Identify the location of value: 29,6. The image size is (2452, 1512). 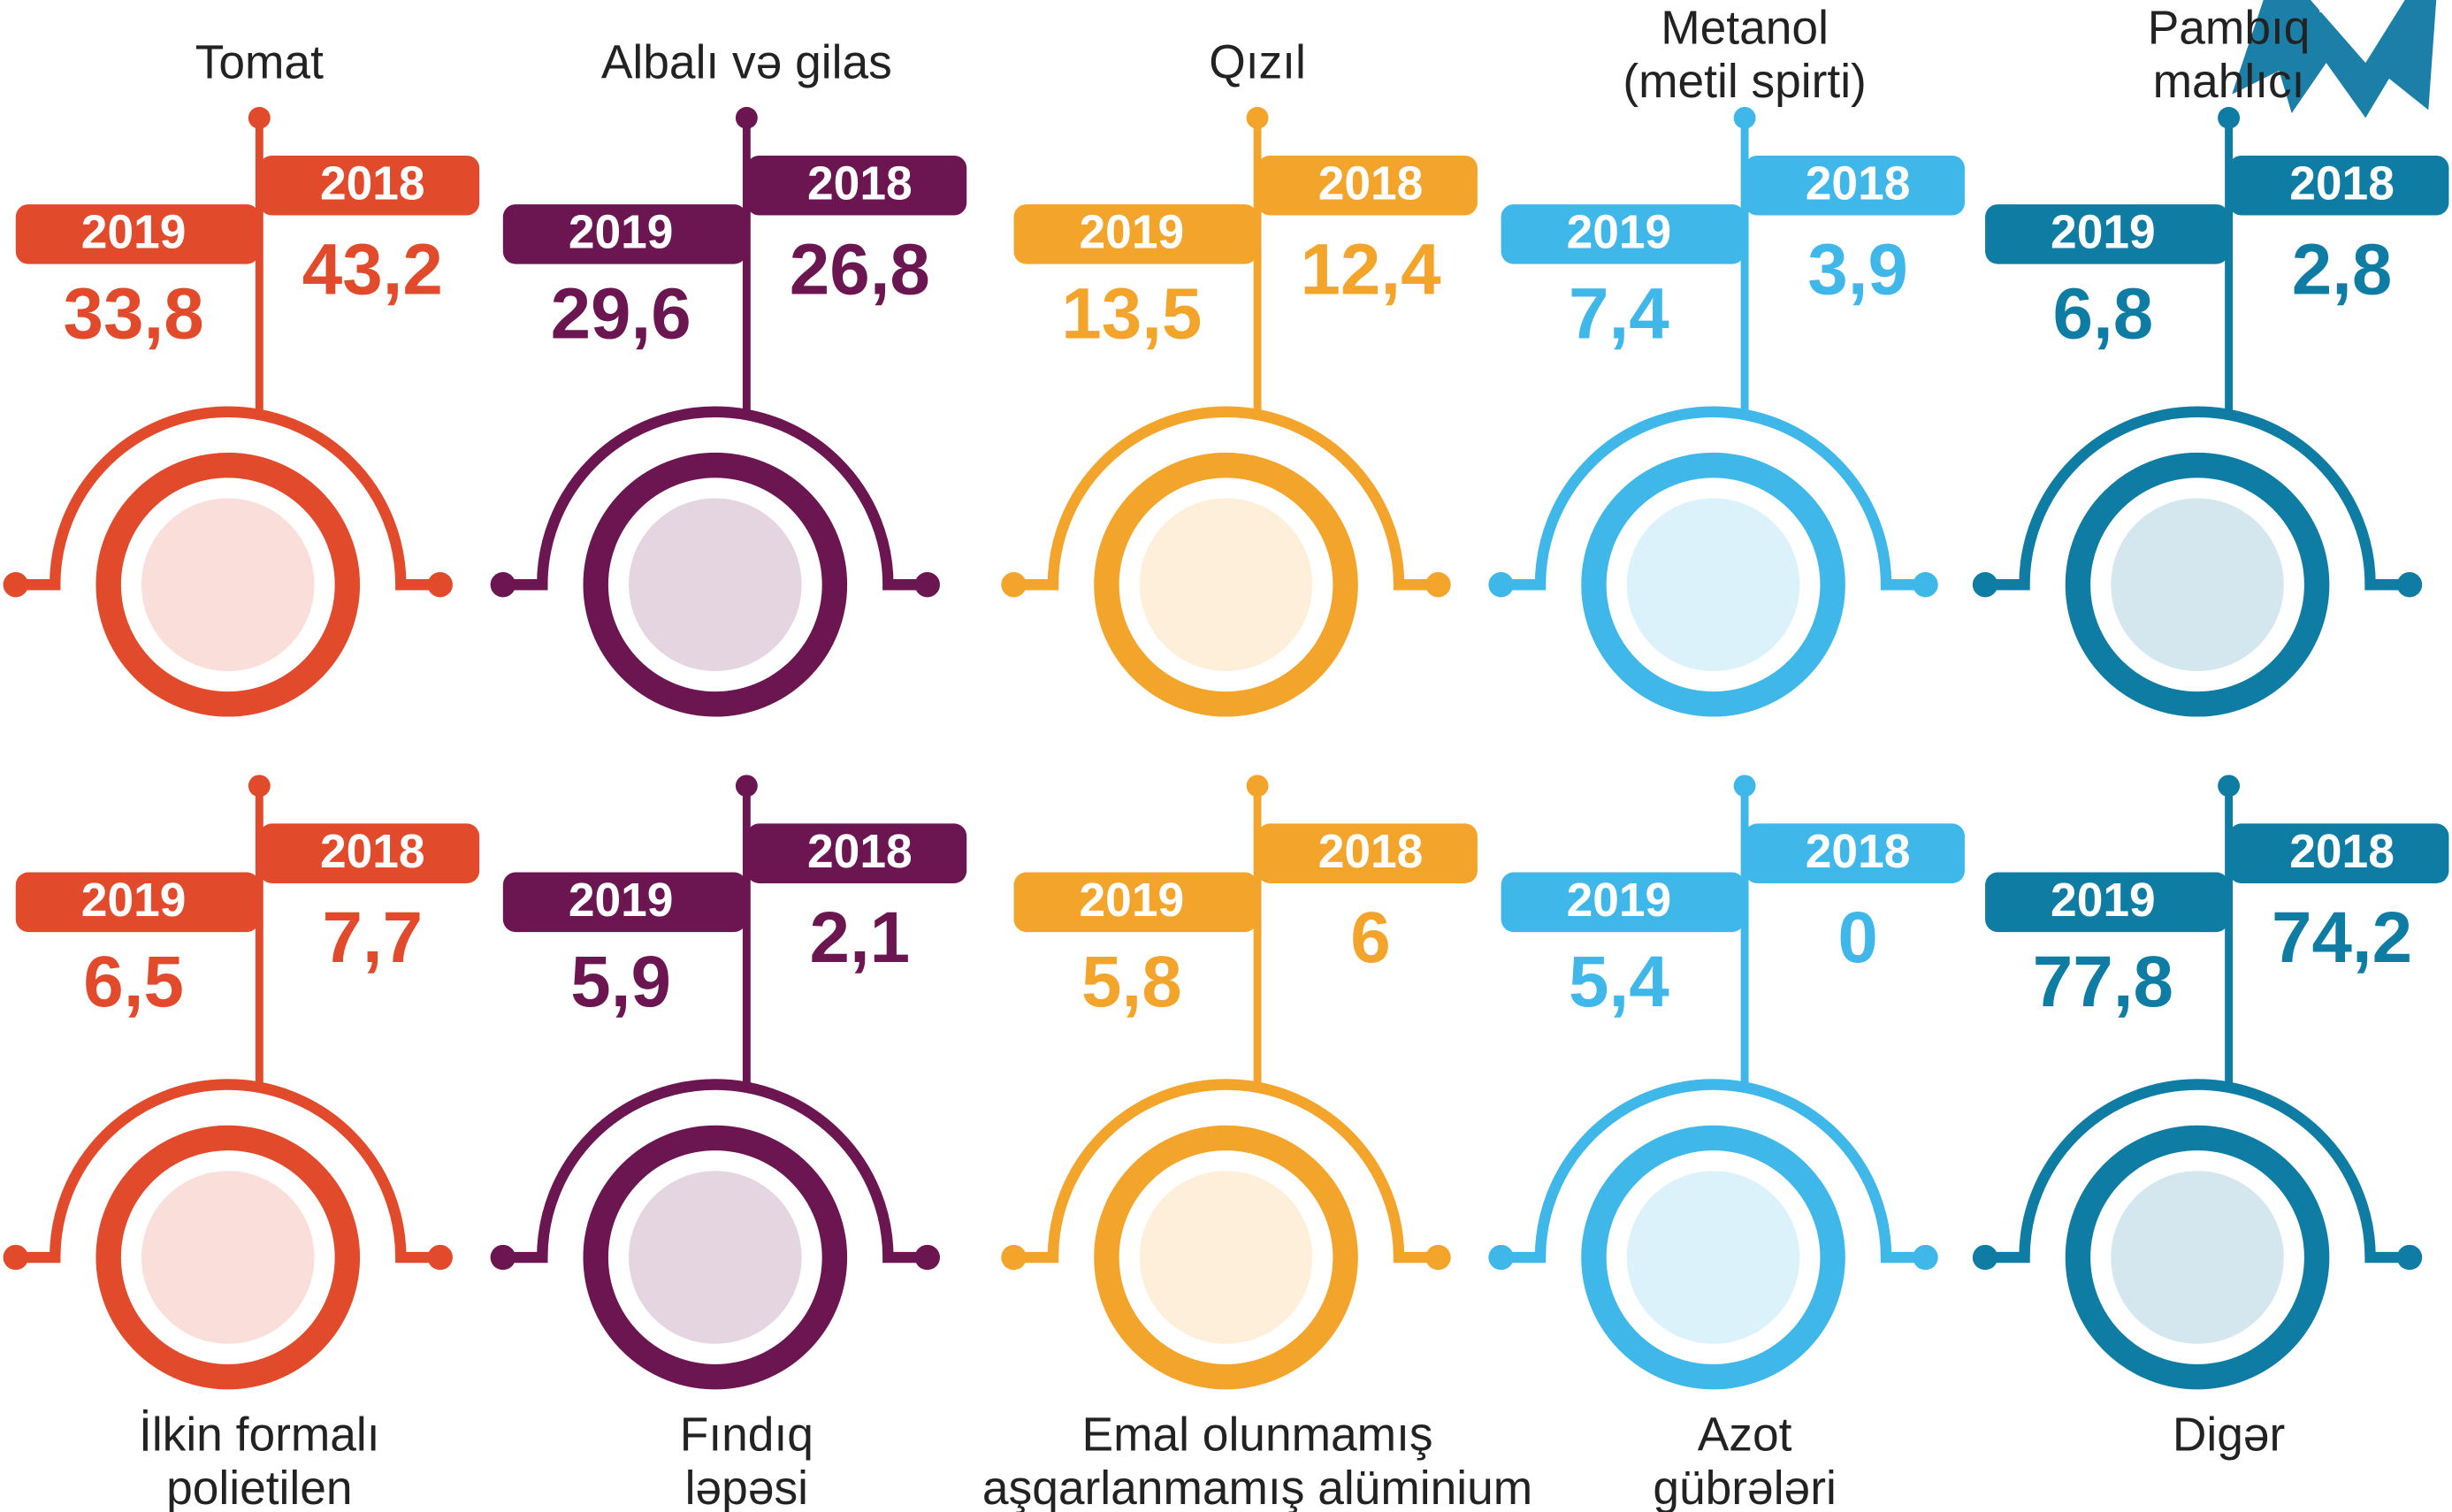
(621, 313).